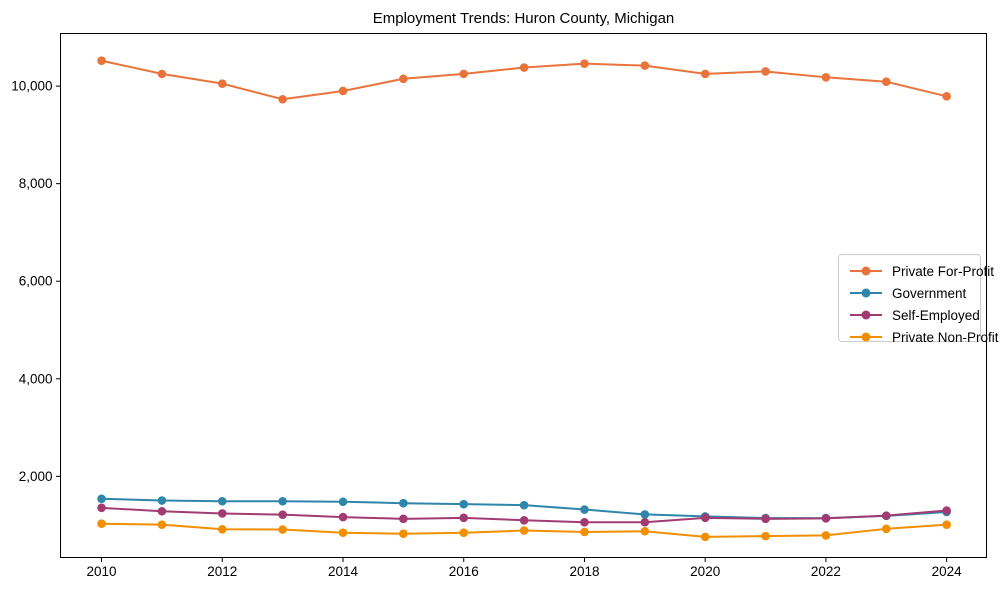 This screenshot has width=1000, height=600. What do you see at coordinates (36, 183) in the screenshot?
I see `y-tick-label: 8,000` at bounding box center [36, 183].